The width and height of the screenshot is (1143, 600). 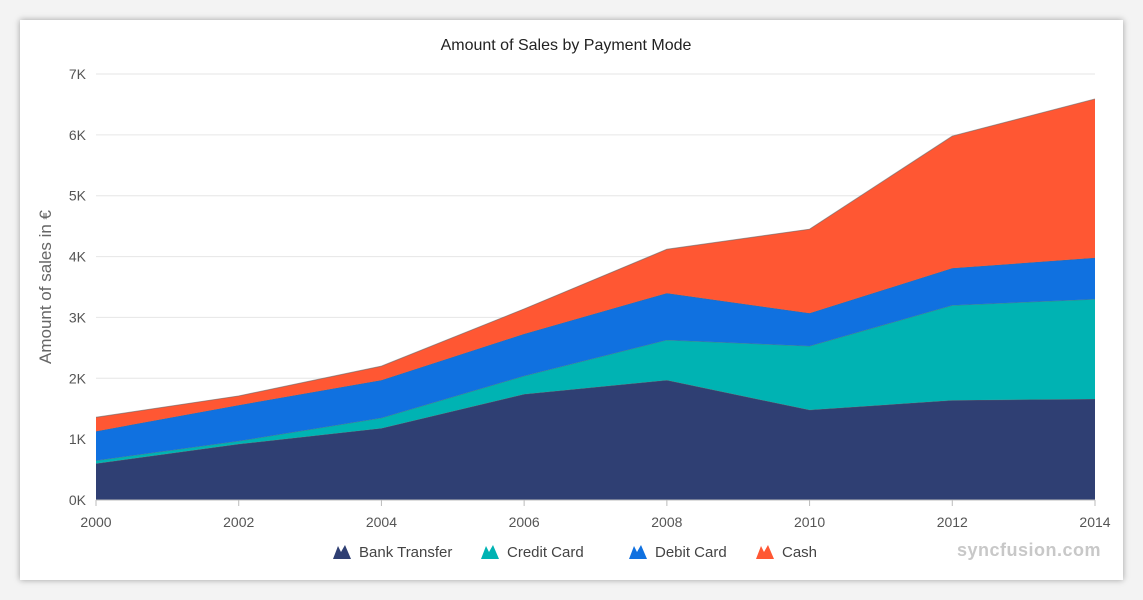 I want to click on y-tick-label: 0K, so click(x=78, y=500).